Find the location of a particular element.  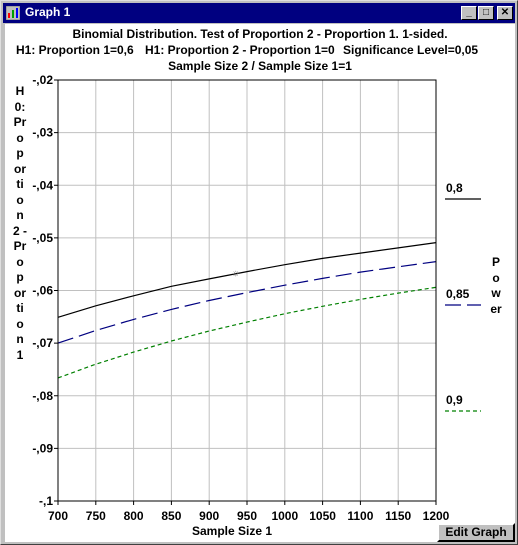

legend-label: 0,9 is located at coordinates (454, 400).